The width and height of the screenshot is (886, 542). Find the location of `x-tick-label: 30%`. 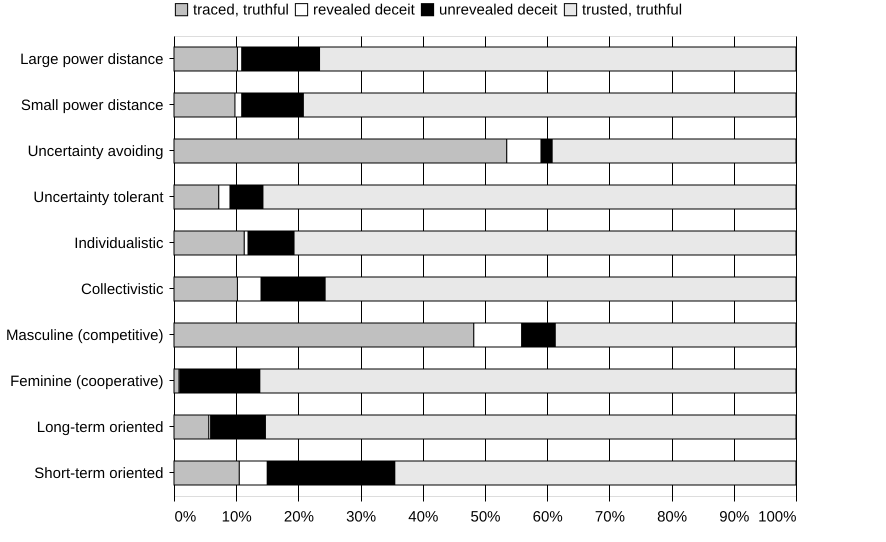

x-tick-label: 30% is located at coordinates (361, 517).